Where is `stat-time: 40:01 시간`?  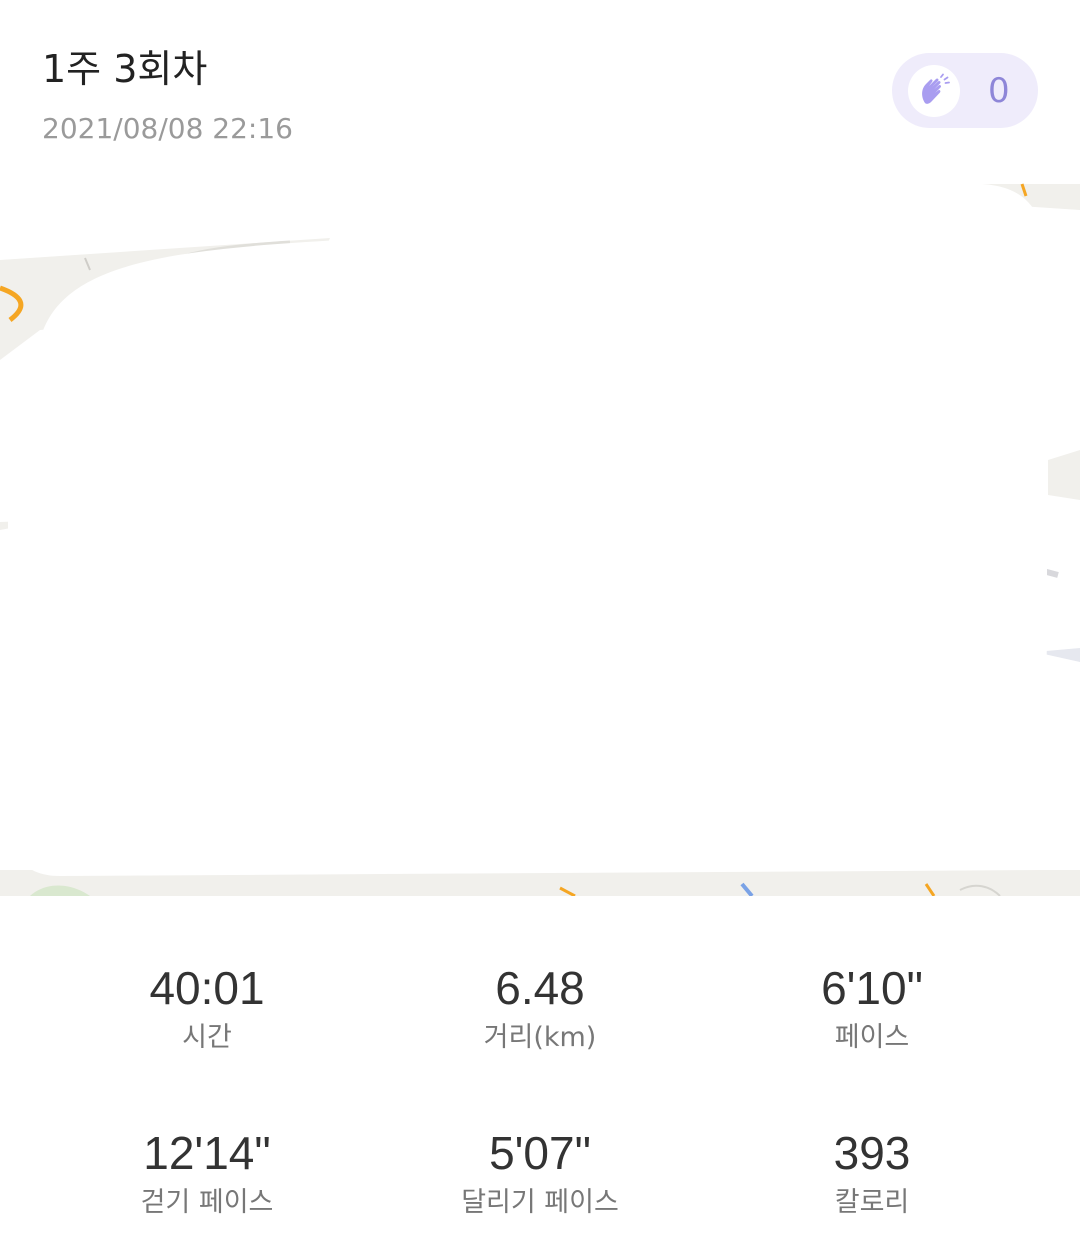
stat-time: 40:01 시간 is located at coordinates (207, 1008).